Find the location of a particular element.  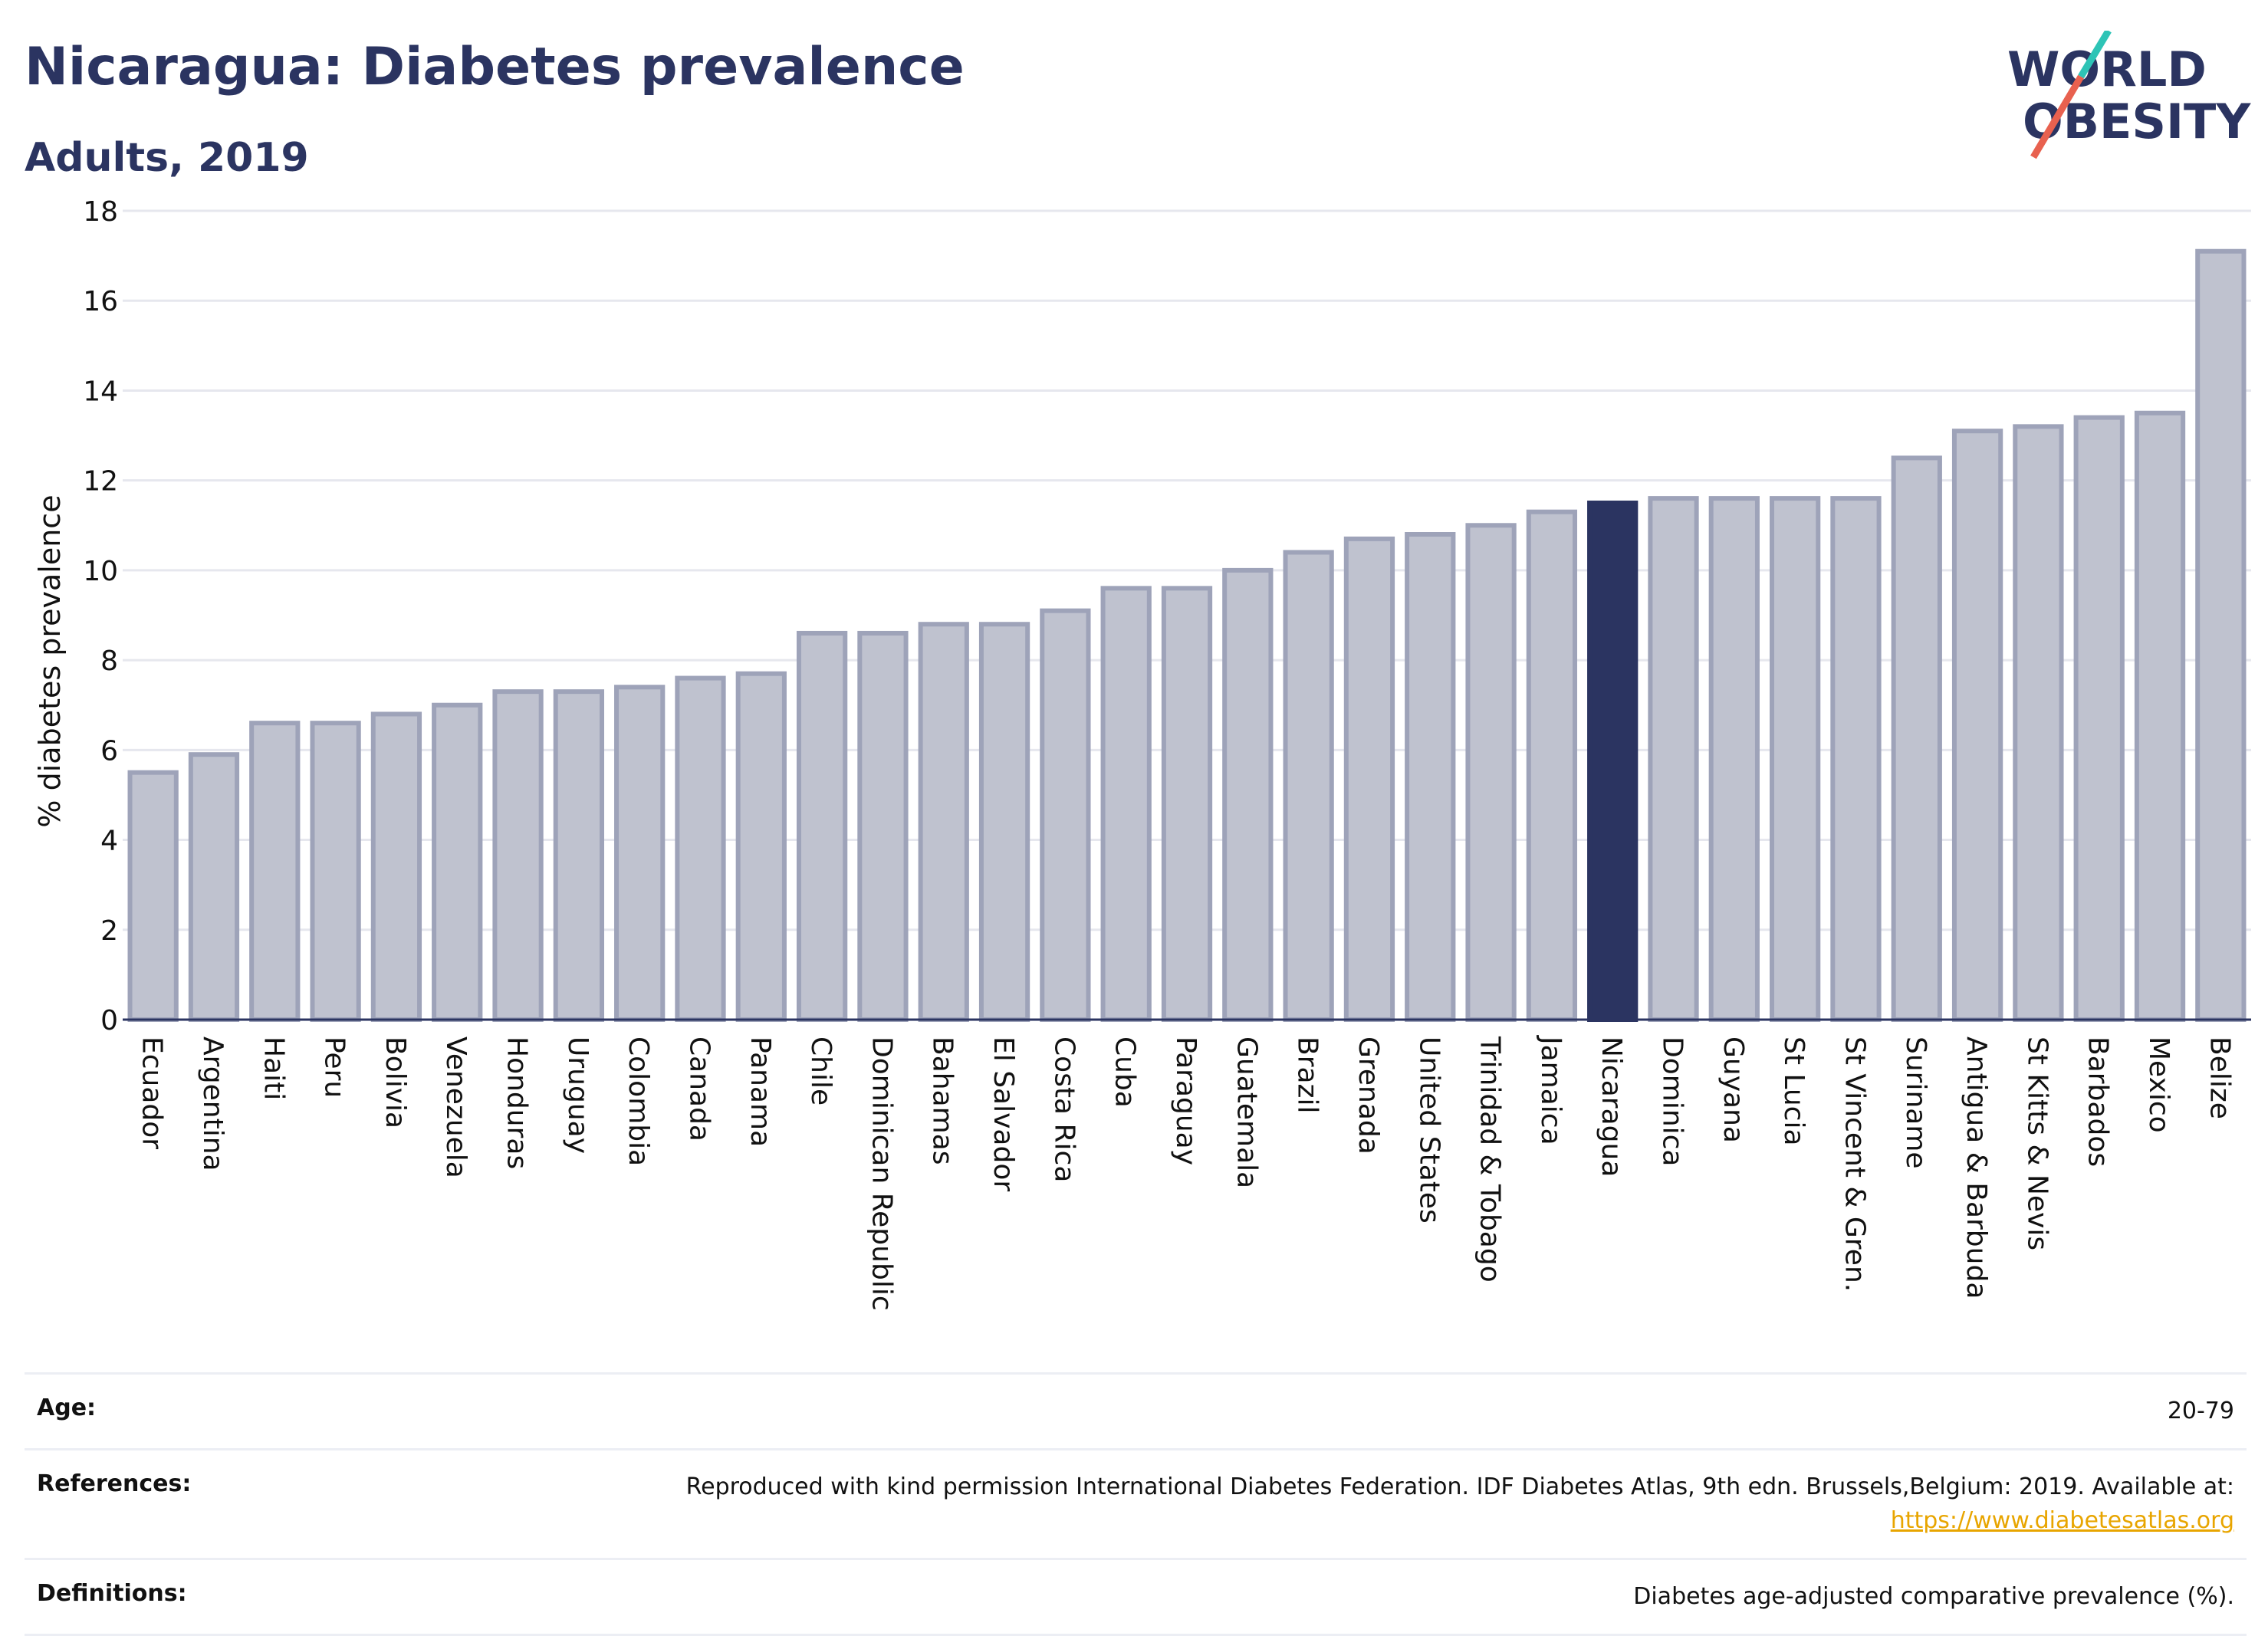

x-tick-label: Dominican Republic is located at coordinates (881, 1173).